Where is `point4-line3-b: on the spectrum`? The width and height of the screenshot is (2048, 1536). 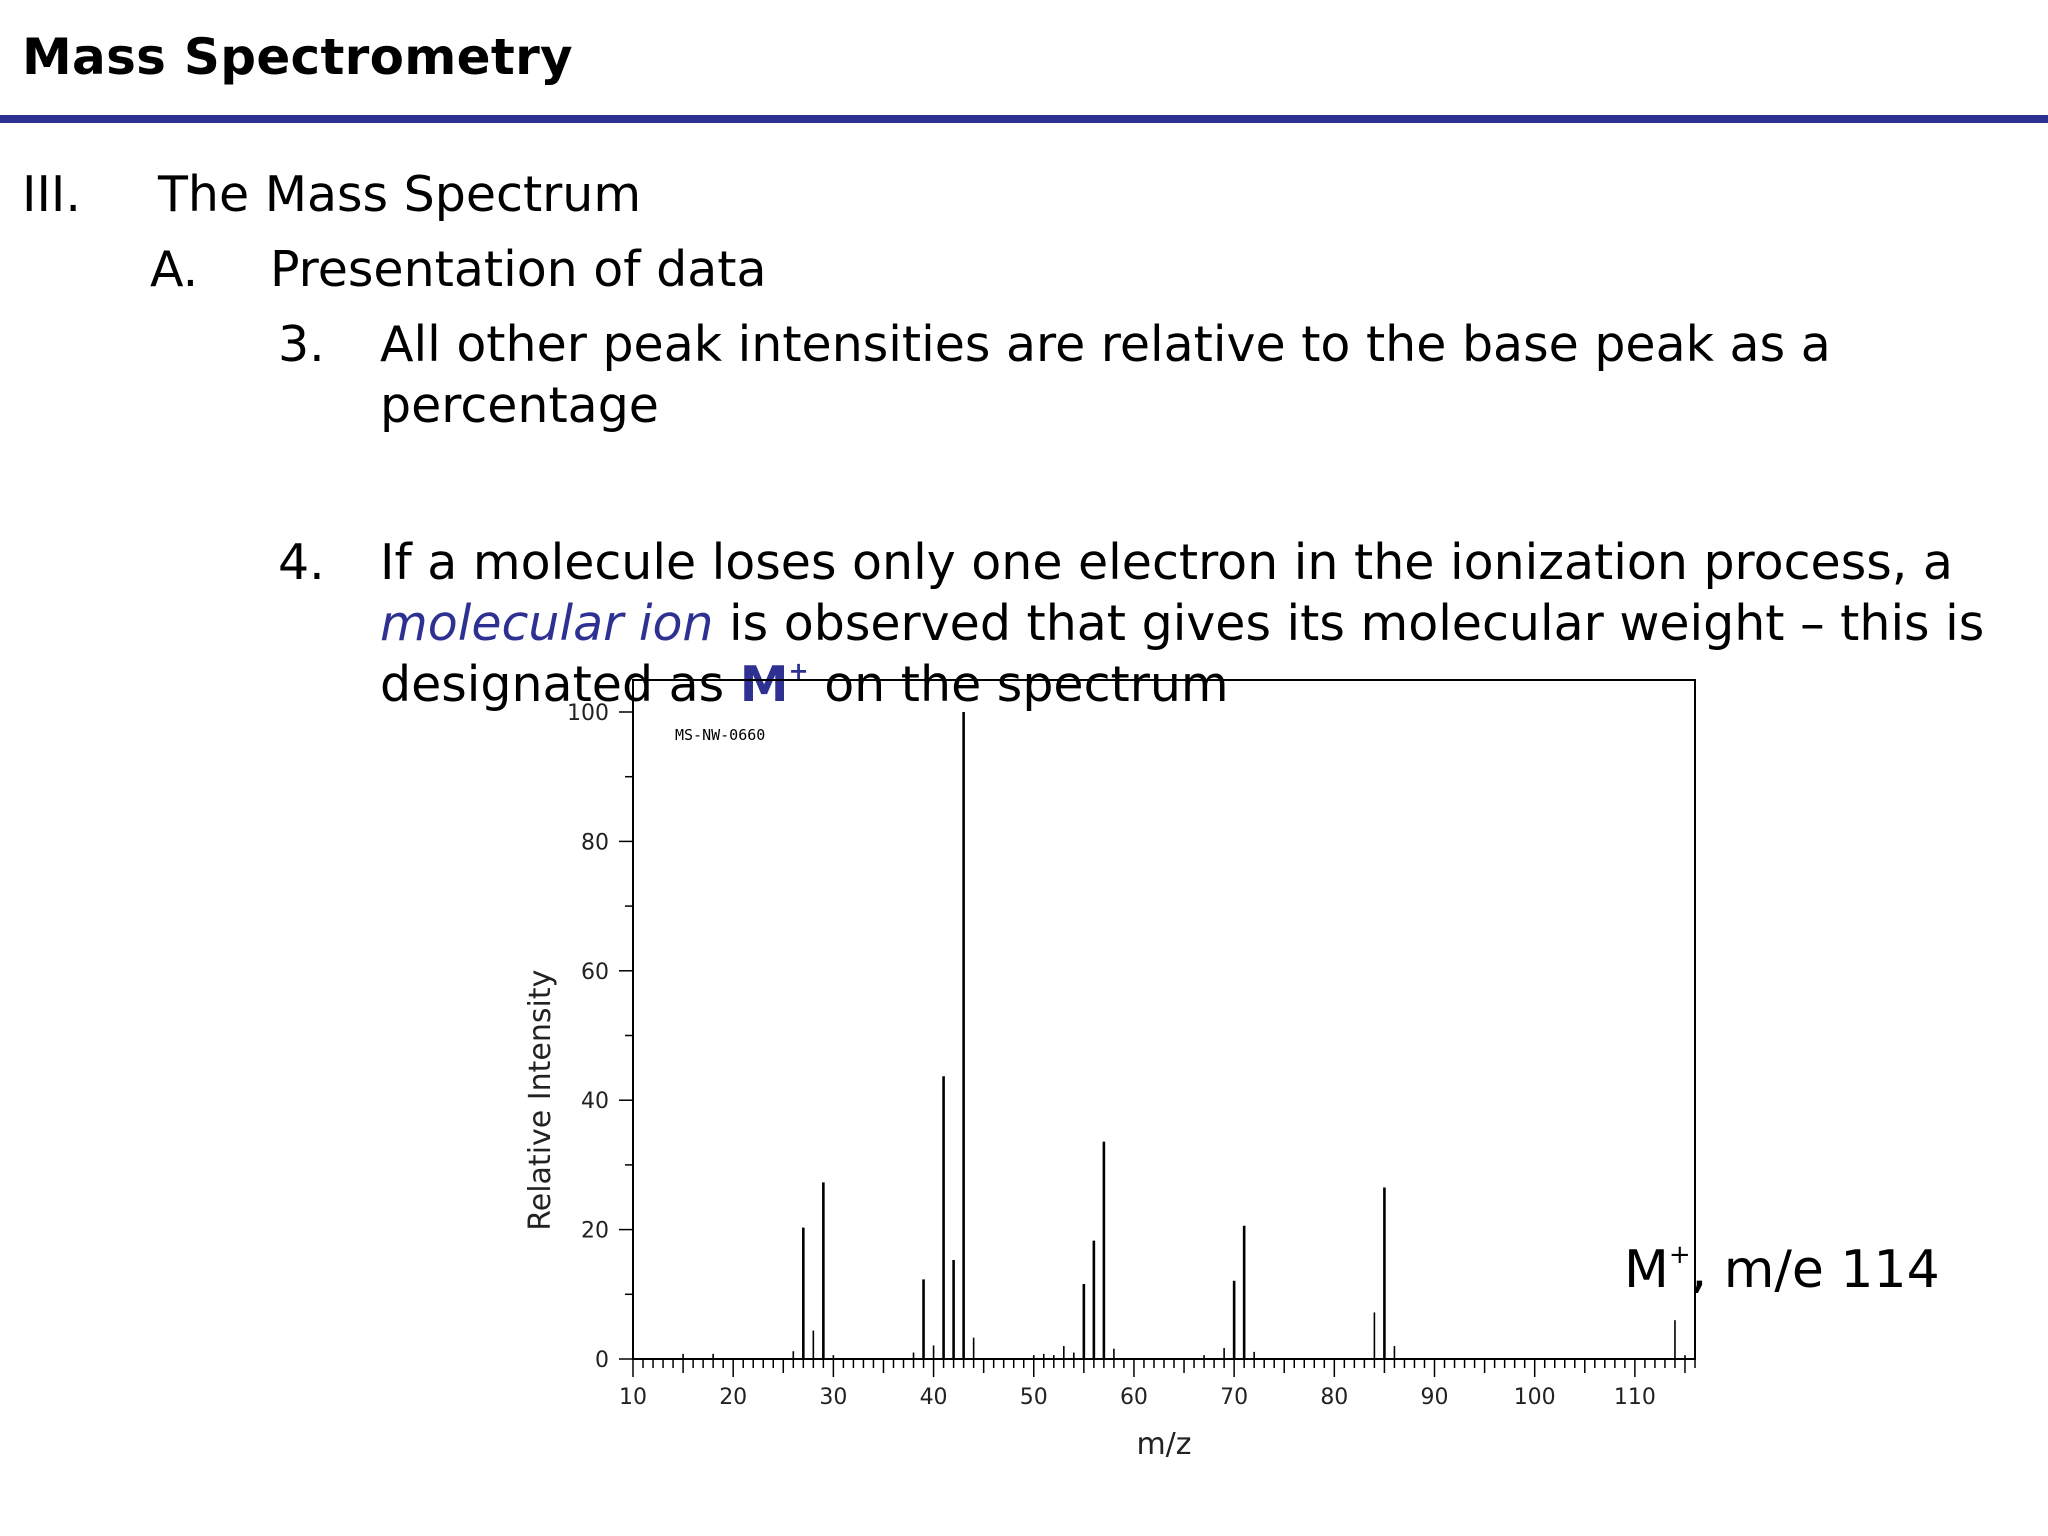
point4-line3-b: on the spectrum is located at coordinates (1018, 684).